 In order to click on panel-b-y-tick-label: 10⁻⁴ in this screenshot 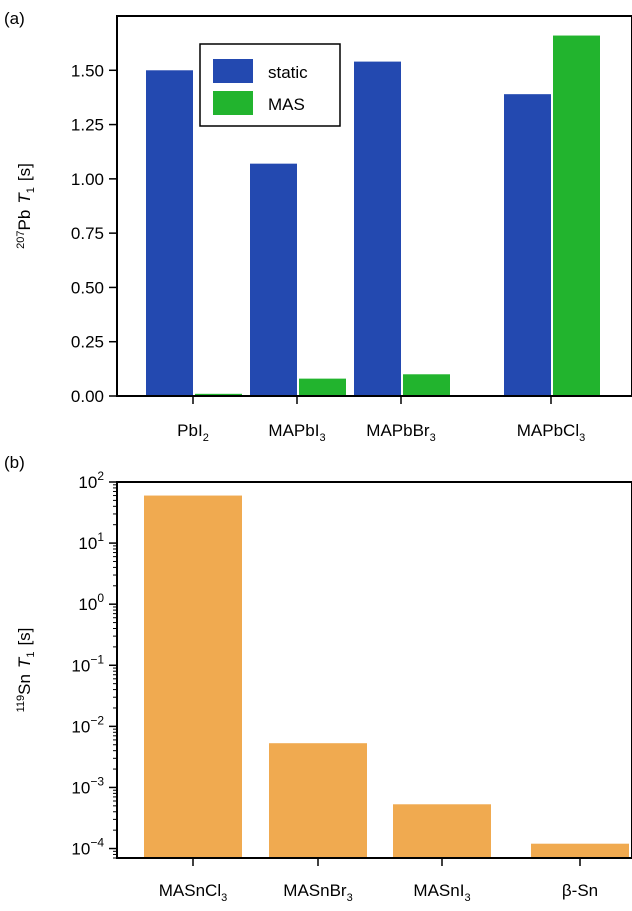, I will do `click(87, 847)`.